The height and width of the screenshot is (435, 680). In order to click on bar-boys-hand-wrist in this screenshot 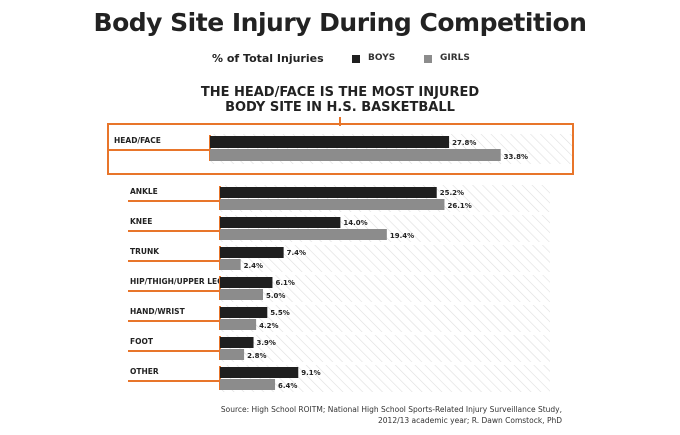, I will do `click(244, 312)`.